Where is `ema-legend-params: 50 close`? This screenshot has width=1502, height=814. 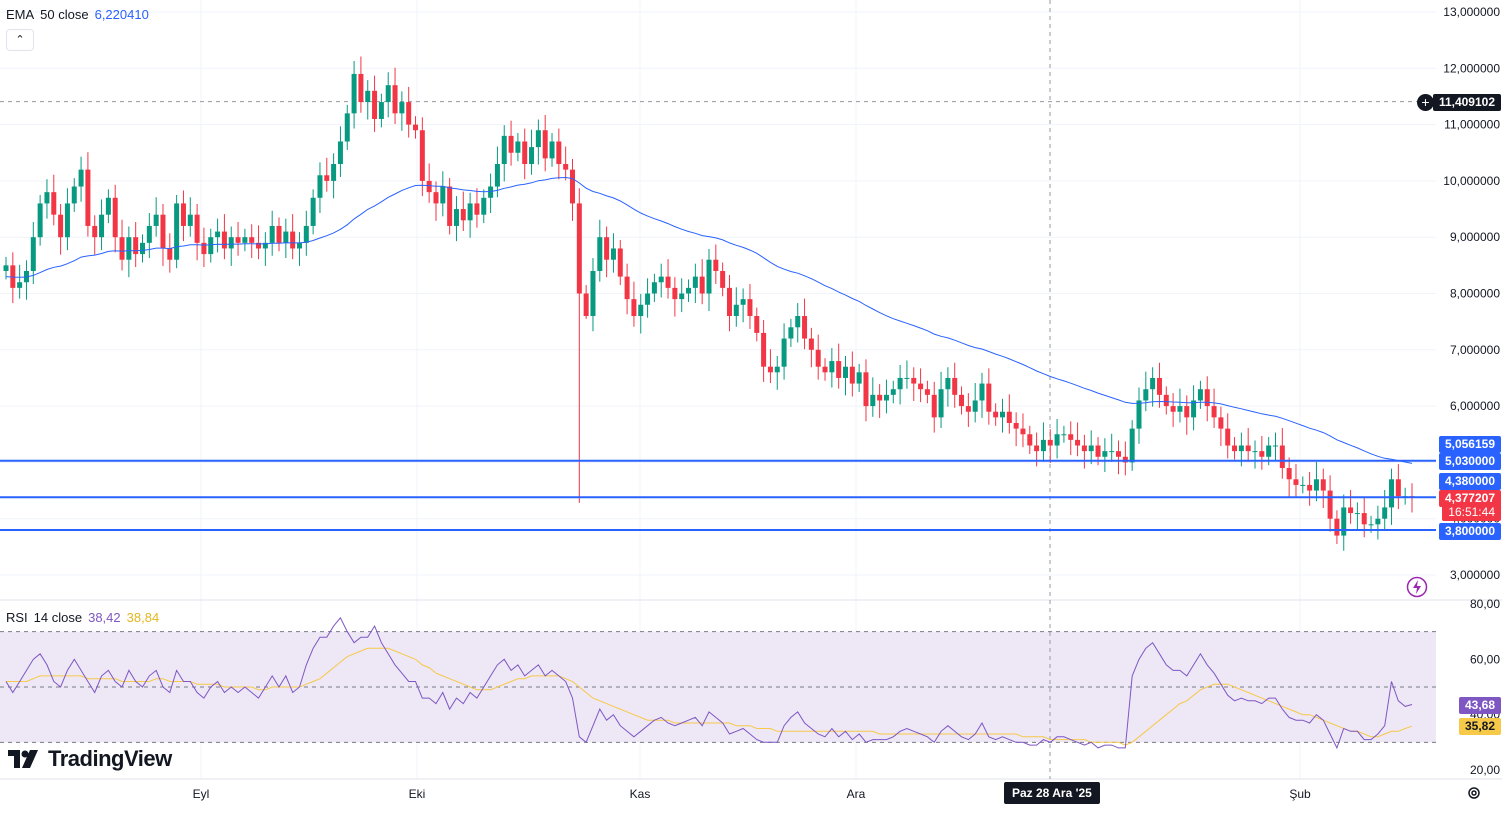
ema-legend-params: 50 close is located at coordinates (64, 14).